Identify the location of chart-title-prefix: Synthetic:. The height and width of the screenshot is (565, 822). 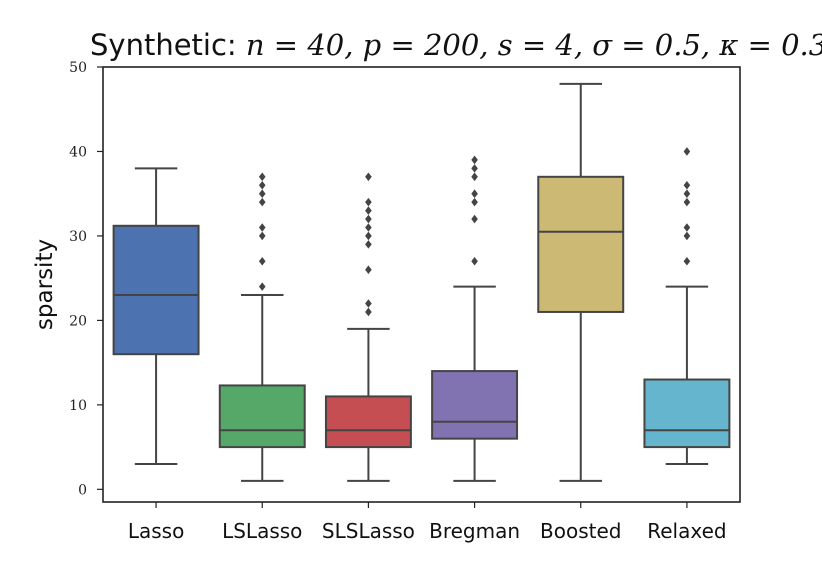
(163, 45).